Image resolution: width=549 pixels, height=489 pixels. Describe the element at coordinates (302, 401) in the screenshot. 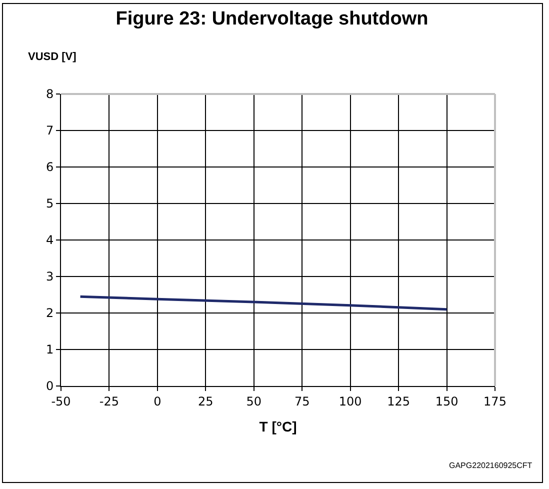

I see `x-tick-label: 75` at that location.